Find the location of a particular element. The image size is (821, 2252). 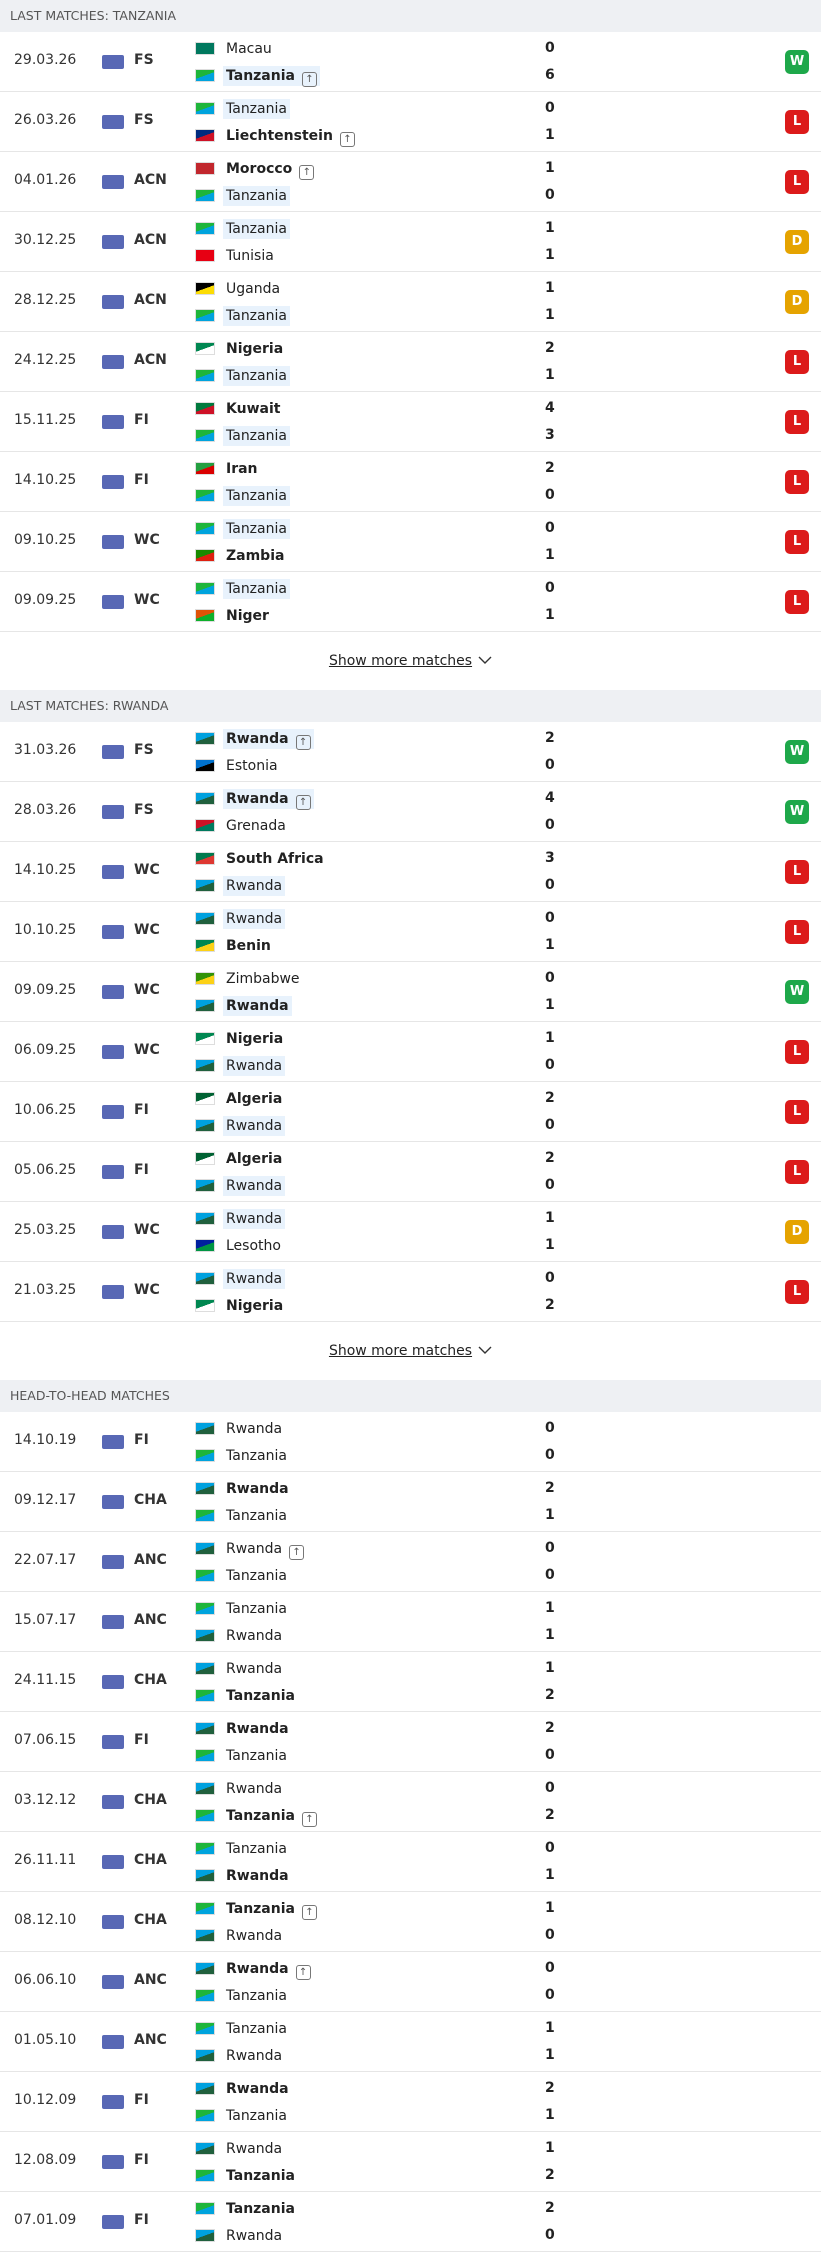

team-score: 3 is located at coordinates (550, 435).